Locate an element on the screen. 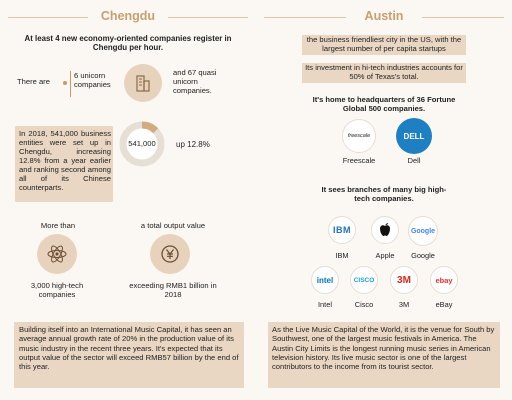  freescale-label: Freescale is located at coordinates (359, 160).